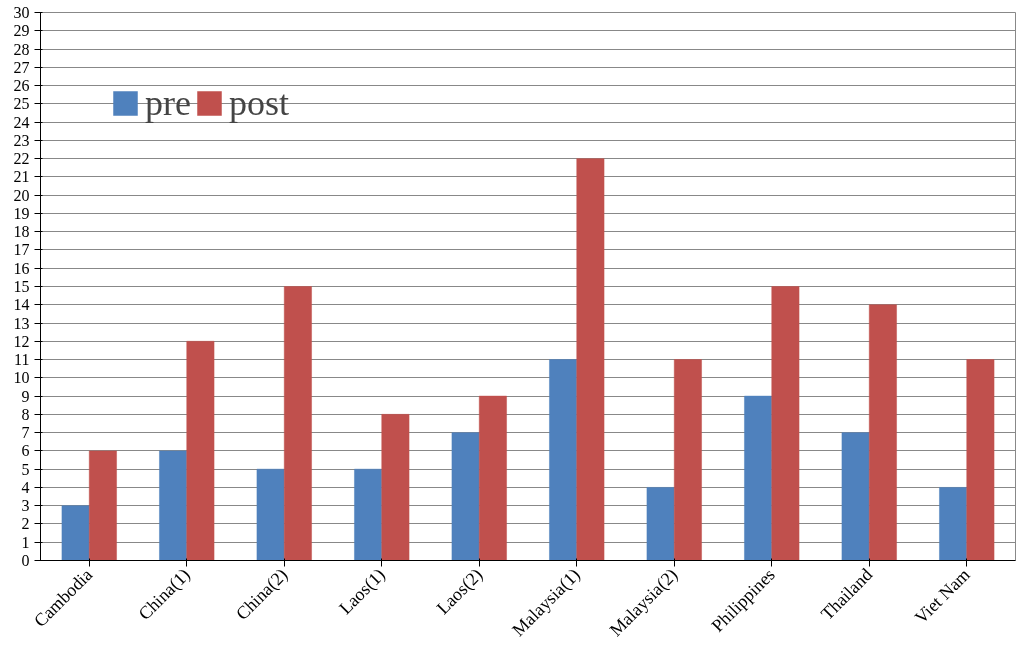 Image resolution: width=1024 pixels, height=657 pixels. What do you see at coordinates (21, 104) in the screenshot?
I see `y-tick-label: 25` at bounding box center [21, 104].